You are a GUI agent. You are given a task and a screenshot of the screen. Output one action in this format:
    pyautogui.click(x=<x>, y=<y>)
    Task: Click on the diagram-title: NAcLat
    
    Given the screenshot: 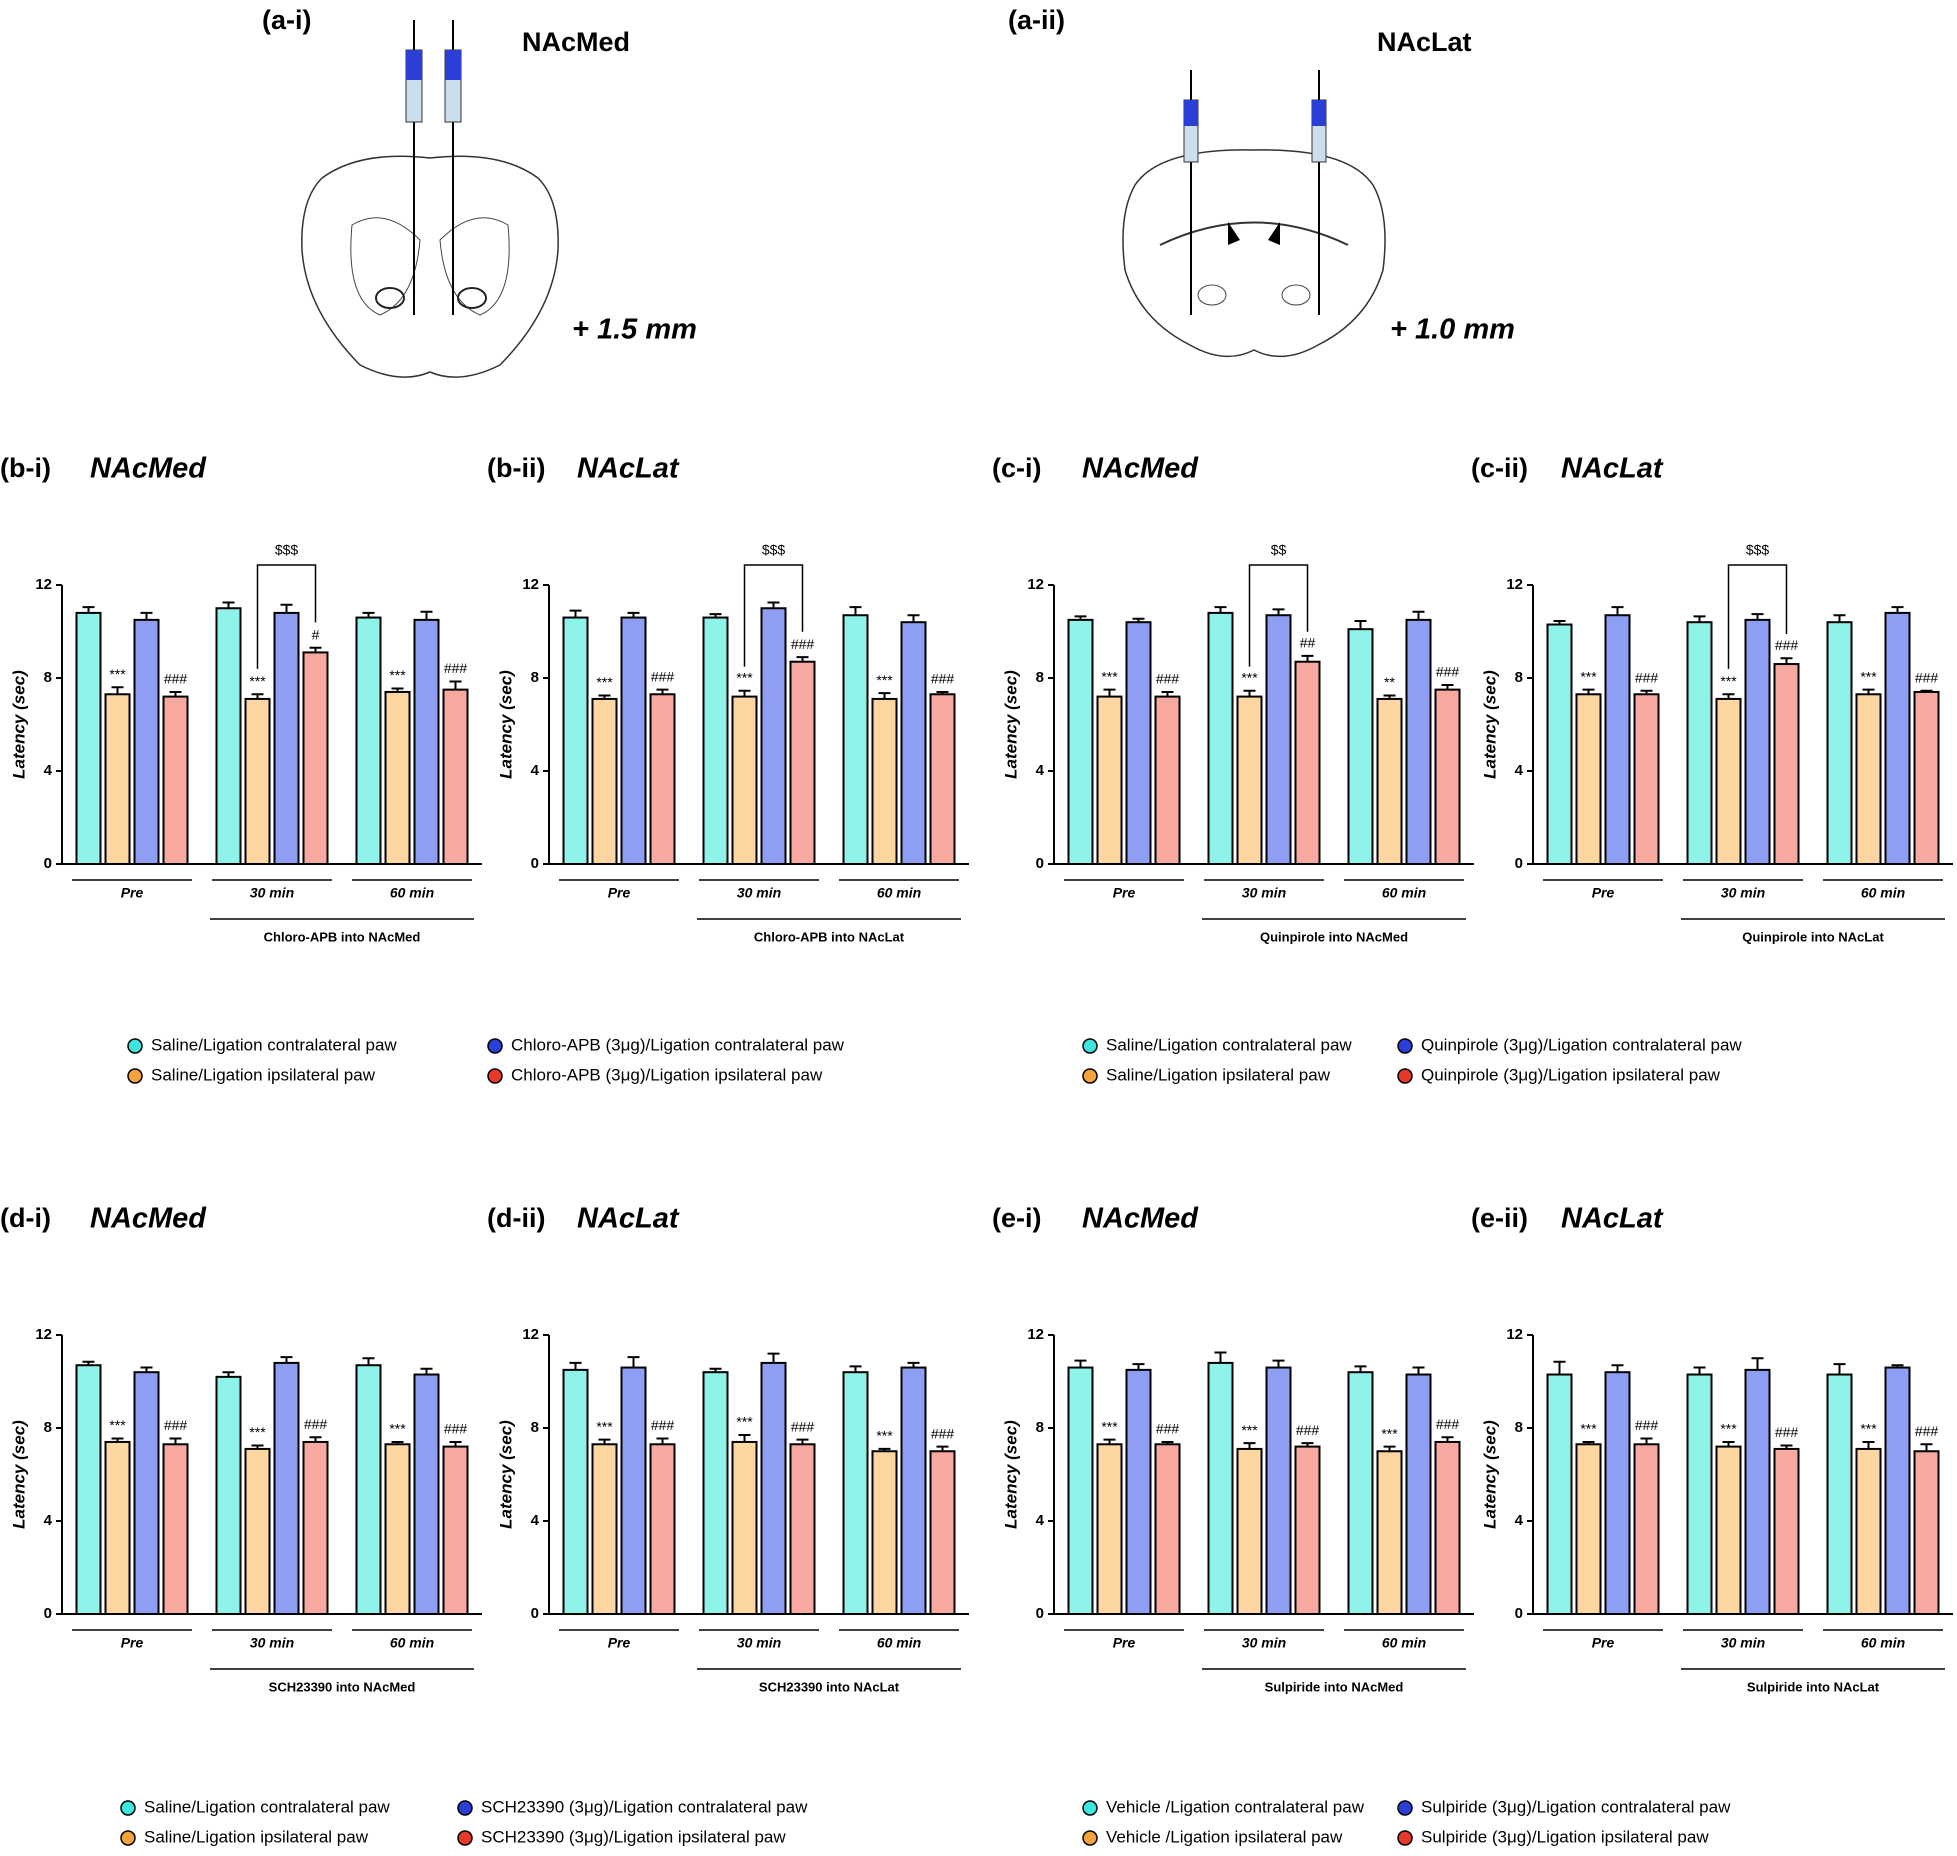 What is the action you would take?
    pyautogui.click(x=1424, y=42)
    